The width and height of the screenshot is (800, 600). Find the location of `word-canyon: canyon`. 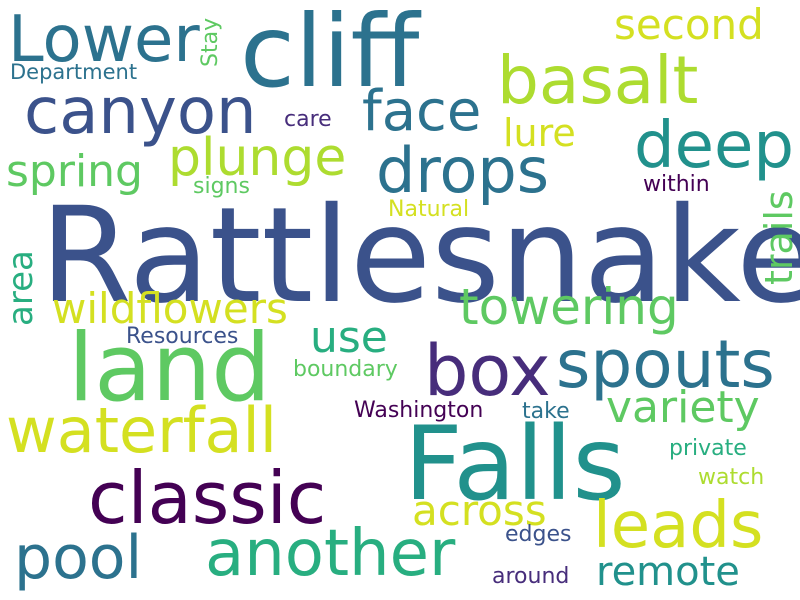

word-canyon: canyon is located at coordinates (140, 112).